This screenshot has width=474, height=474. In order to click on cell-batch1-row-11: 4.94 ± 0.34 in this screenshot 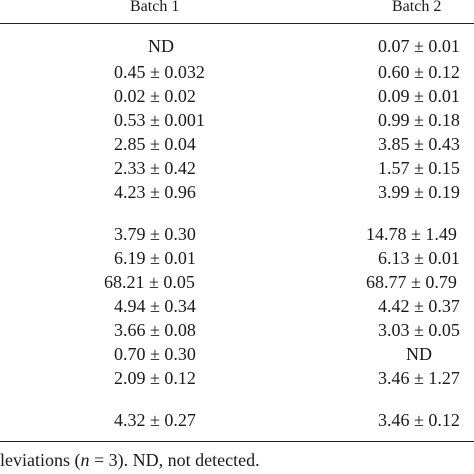, I will do `click(155, 306)`.